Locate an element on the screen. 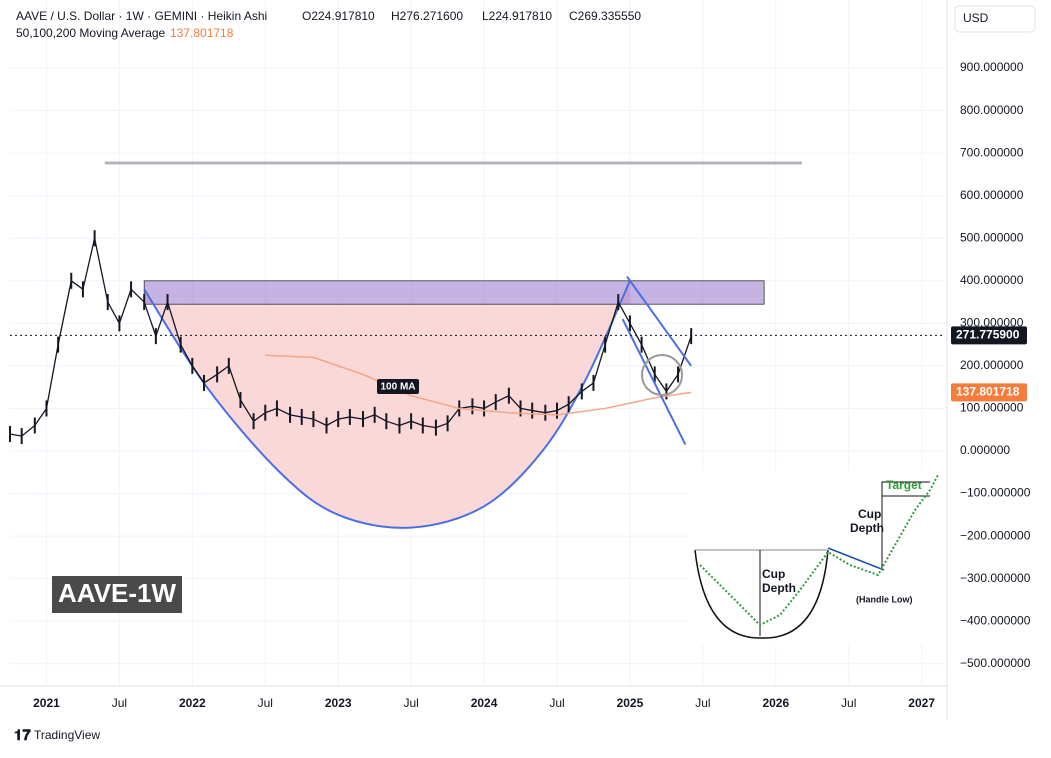  ohlc-open: O224.917810 is located at coordinates (338, 16).